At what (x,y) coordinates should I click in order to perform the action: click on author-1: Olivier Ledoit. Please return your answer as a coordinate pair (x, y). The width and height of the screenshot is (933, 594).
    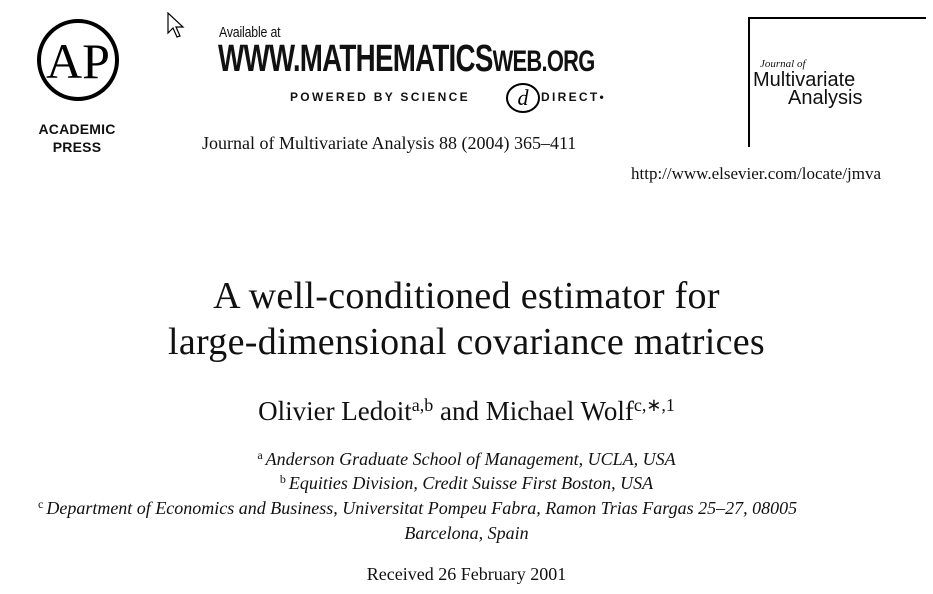
    Looking at the image, I should click on (335, 411).